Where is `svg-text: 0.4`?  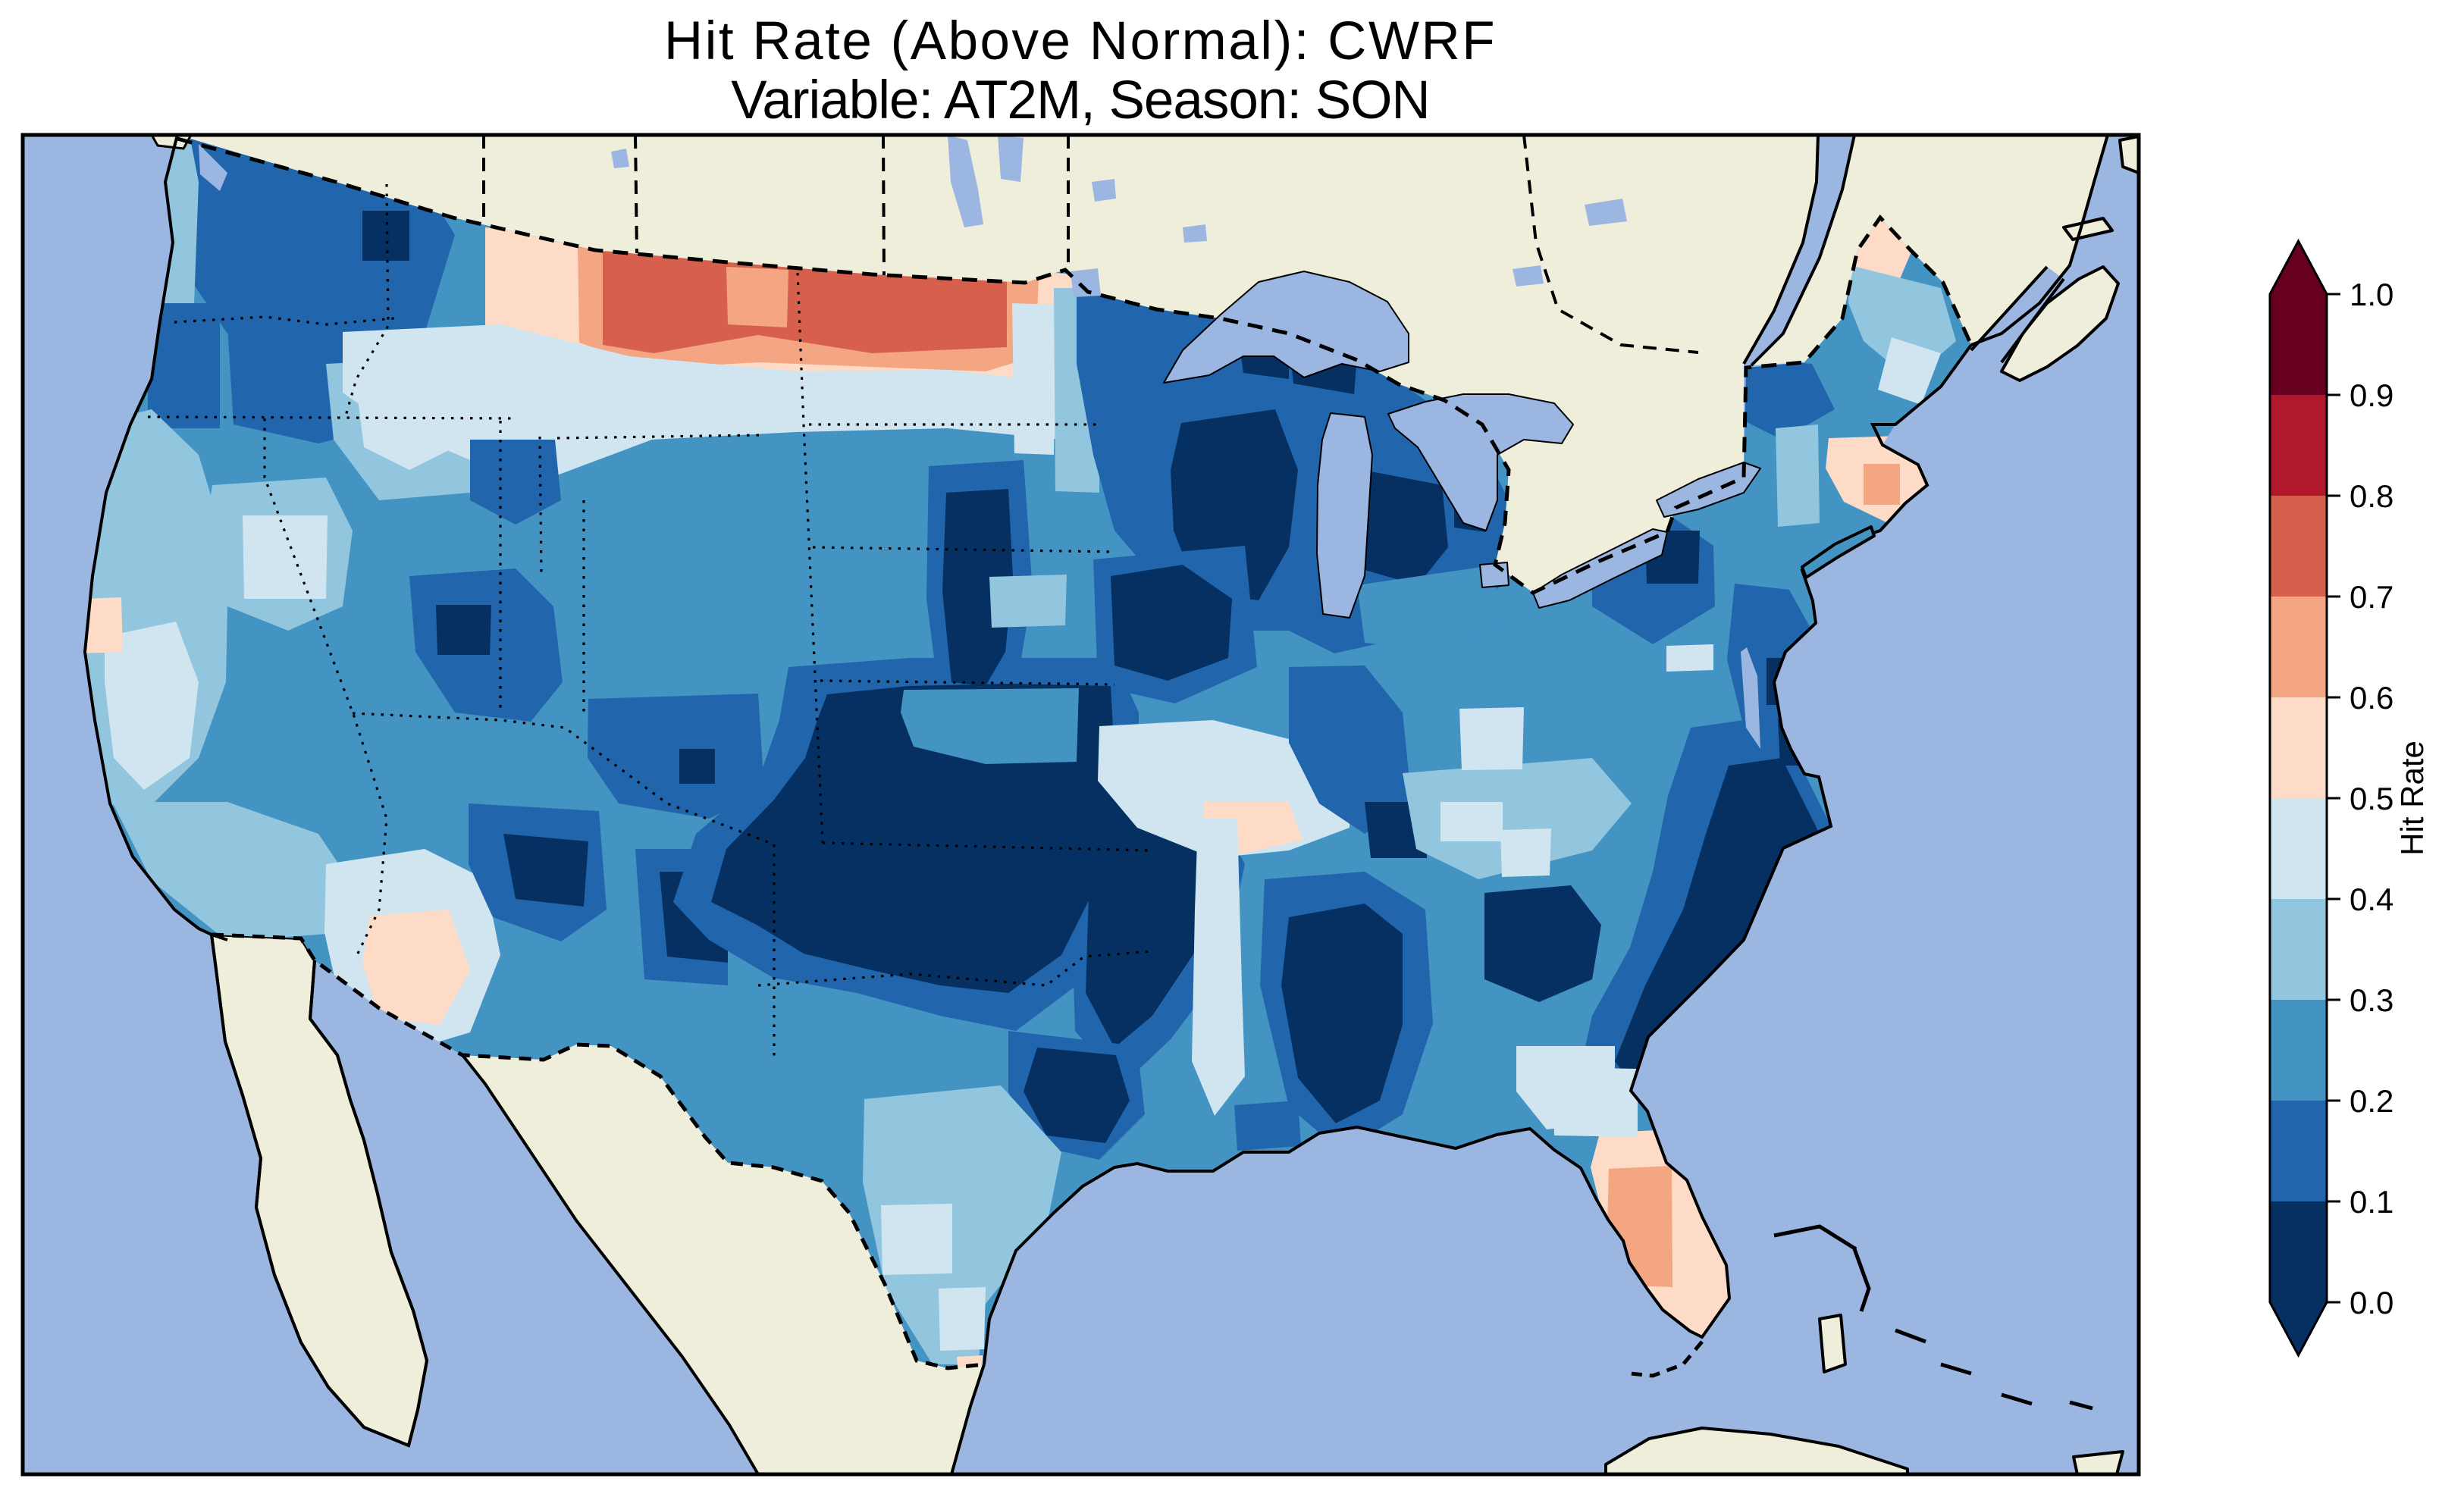 svg-text: 0.4 is located at coordinates (2371, 899).